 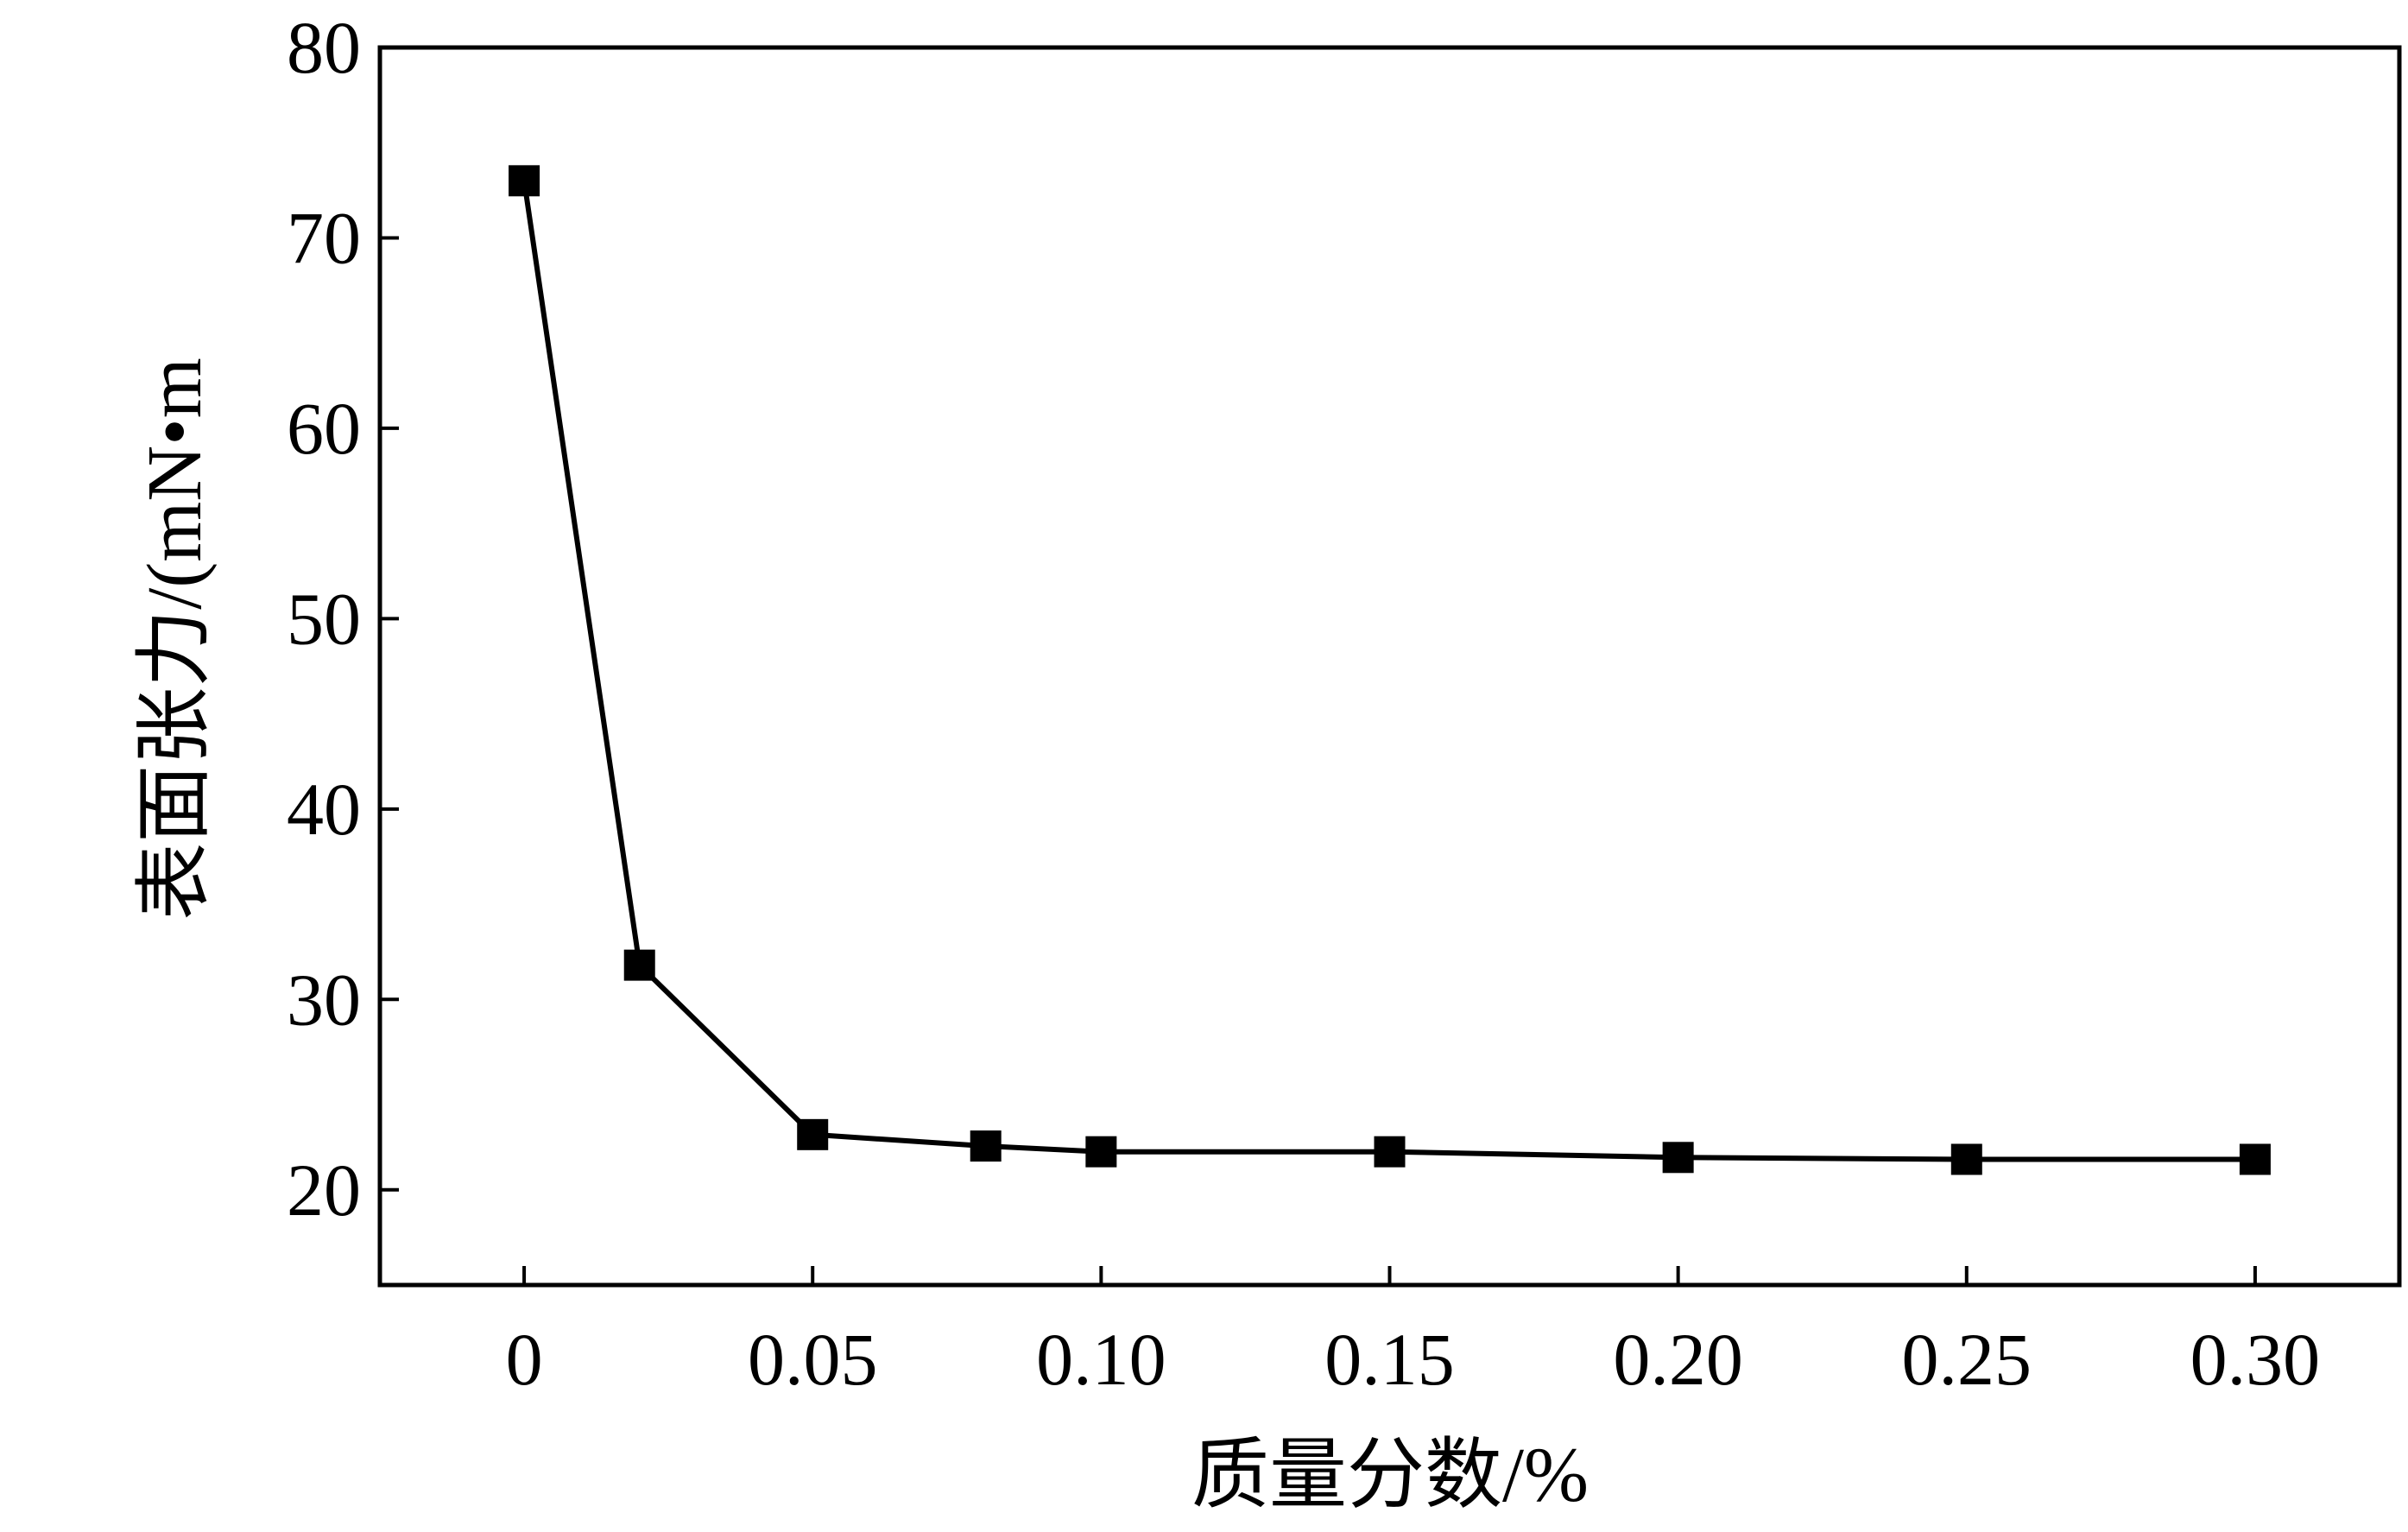 I want to click on x-axis-label: 质量分数/%, so click(x=1390, y=1475).